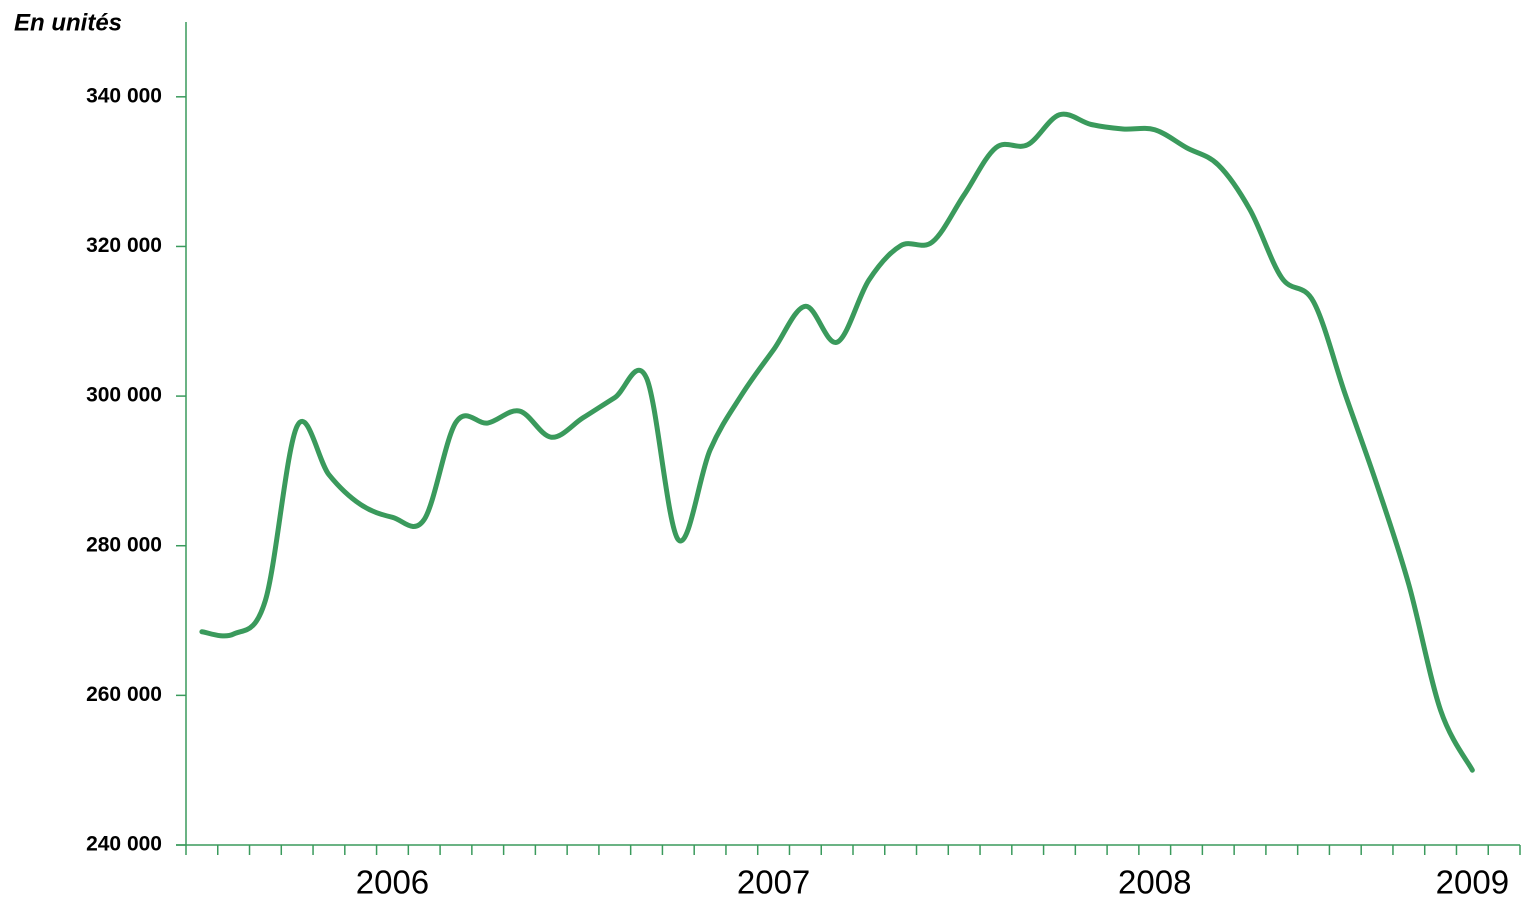 The height and width of the screenshot is (907, 1521). I want to click on y-tick-label: 240 000, so click(124, 844).